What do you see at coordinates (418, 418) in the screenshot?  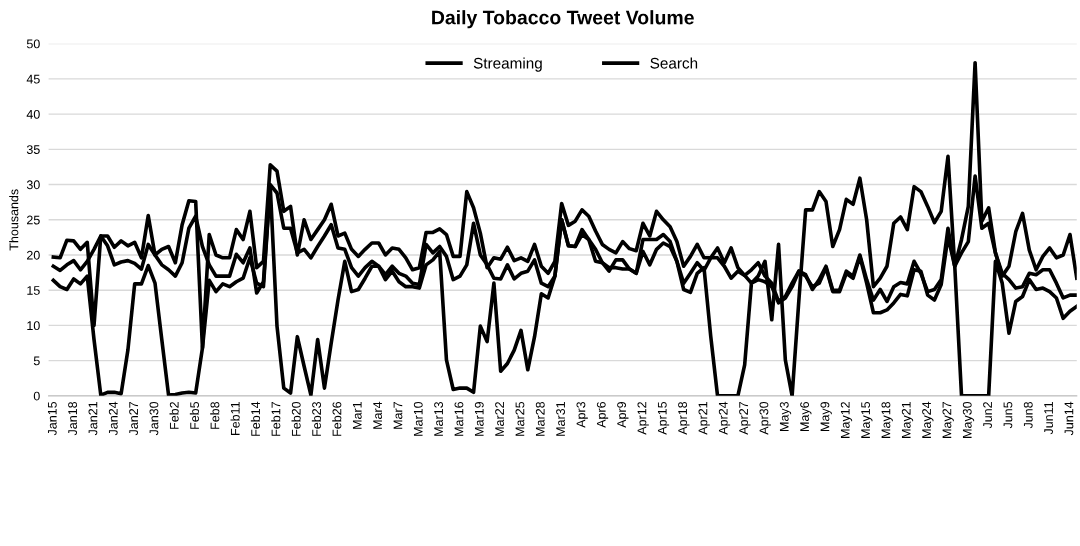 I see `x-tick-label: Mar10` at bounding box center [418, 418].